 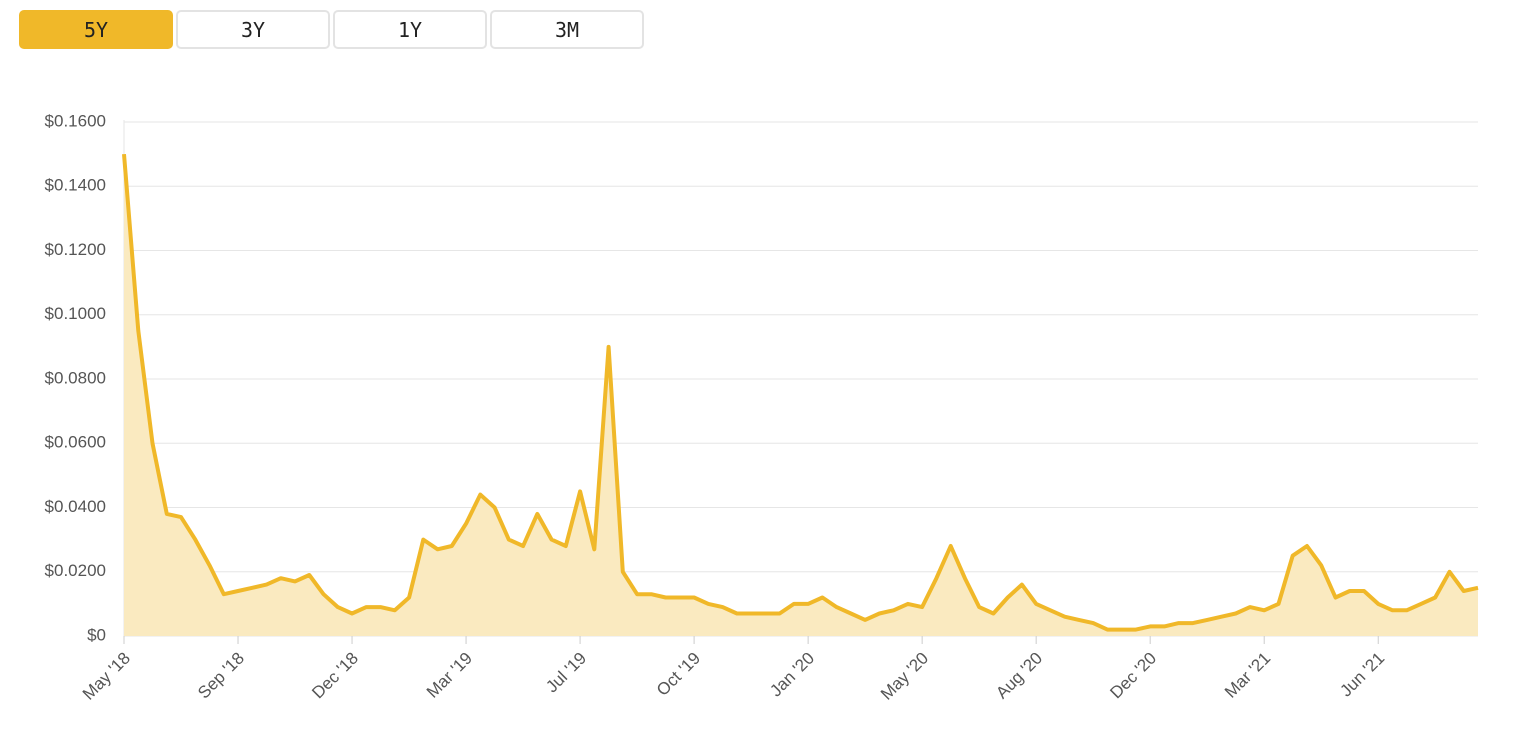 What do you see at coordinates (1362, 675) in the screenshot?
I see `x-tick-label: Jun '21` at bounding box center [1362, 675].